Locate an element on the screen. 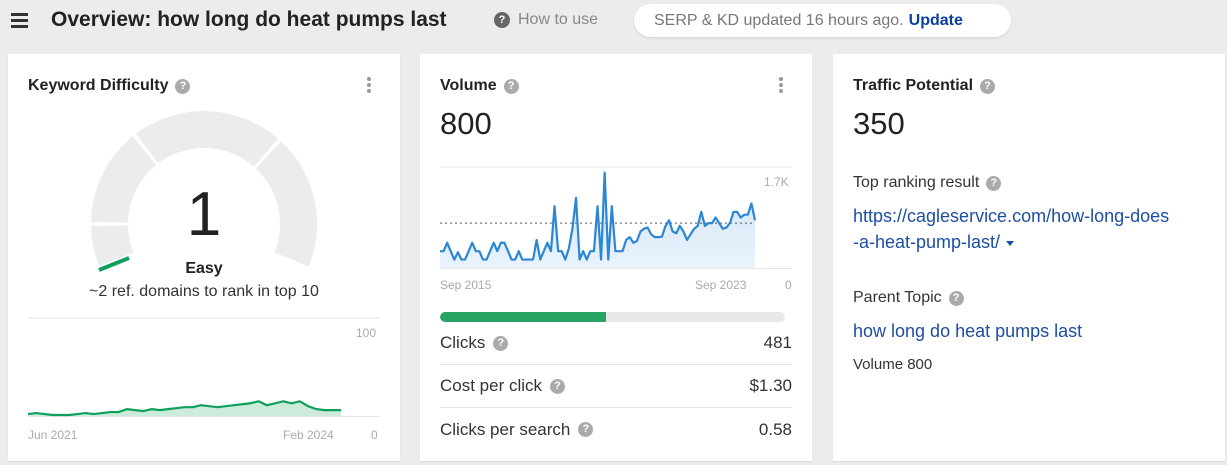 The height and width of the screenshot is (465, 1227). cps-label: Clicks per search is located at coordinates (505, 429).